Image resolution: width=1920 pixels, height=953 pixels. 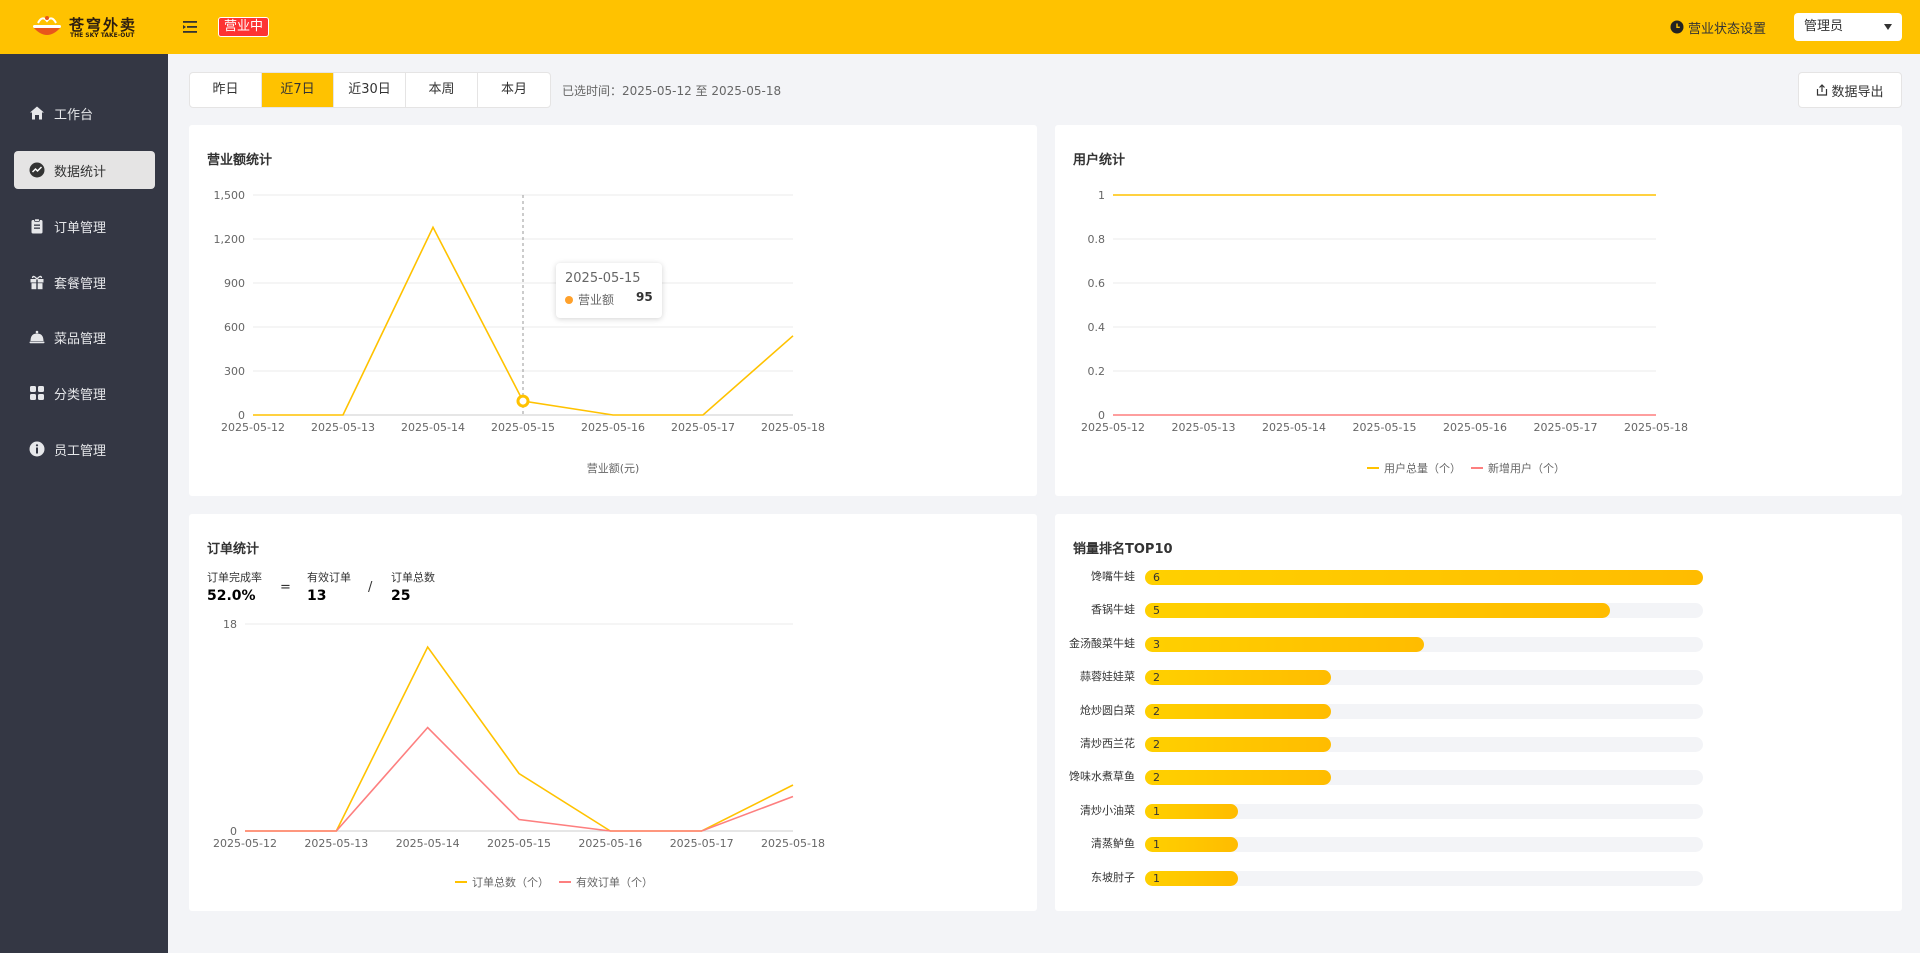 What do you see at coordinates (1156, 577) in the screenshot?
I see `rank-bar-value: 6` at bounding box center [1156, 577].